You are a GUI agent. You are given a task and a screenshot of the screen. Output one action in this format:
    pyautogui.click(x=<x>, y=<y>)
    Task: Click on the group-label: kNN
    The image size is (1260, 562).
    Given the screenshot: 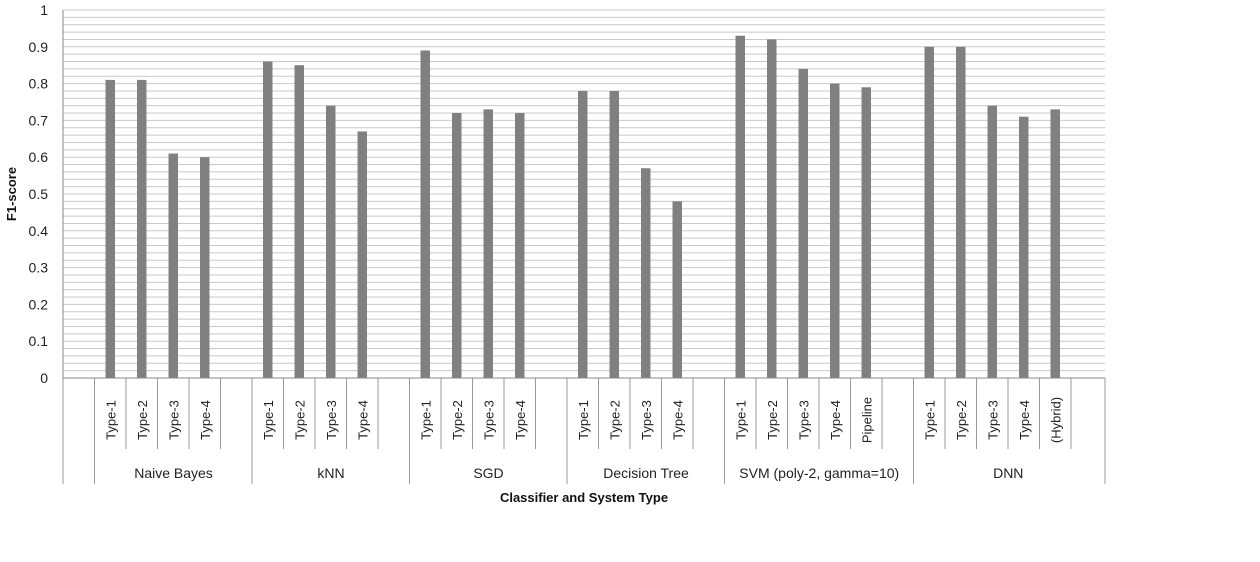 What is the action you would take?
    pyautogui.click(x=330, y=473)
    